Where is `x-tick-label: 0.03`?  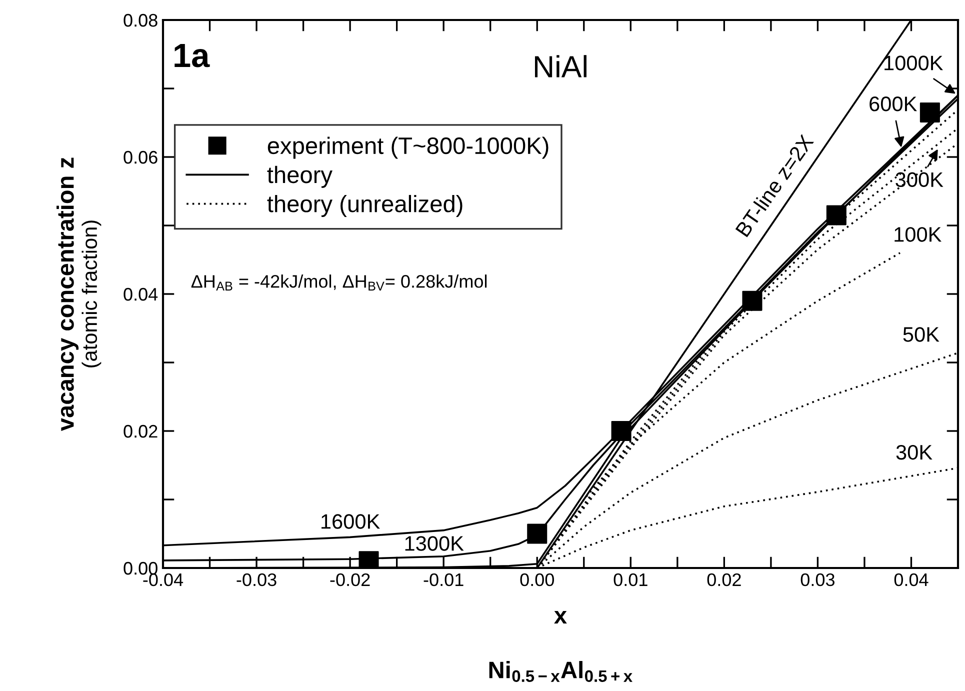
x-tick-label: 0.03 is located at coordinates (817, 579).